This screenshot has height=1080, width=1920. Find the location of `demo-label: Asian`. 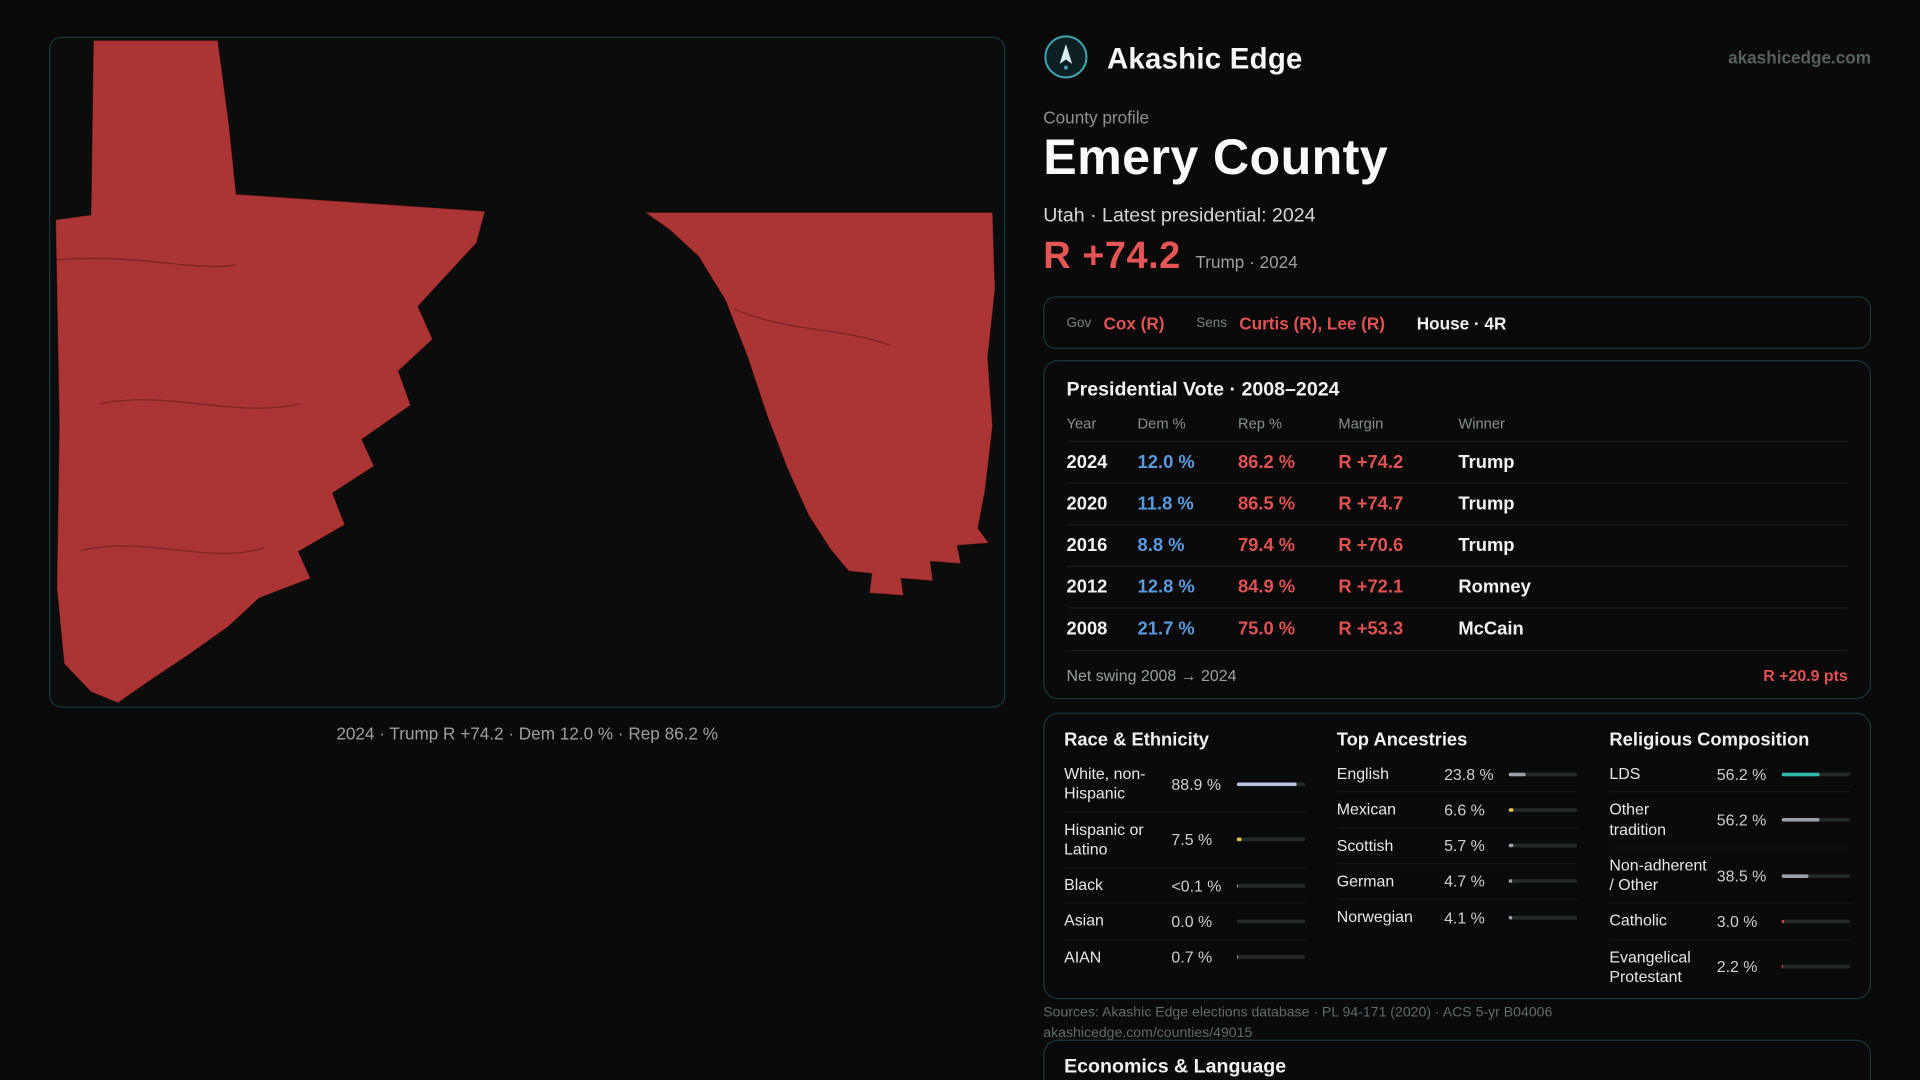

demo-label: Asian is located at coordinates (1084, 920).